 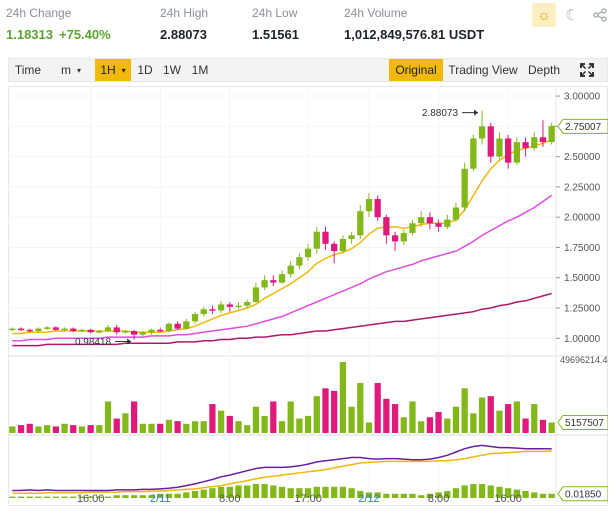 What do you see at coordinates (582, 218) in the screenshot?
I see `price-tick-label: 2.00000` at bounding box center [582, 218].